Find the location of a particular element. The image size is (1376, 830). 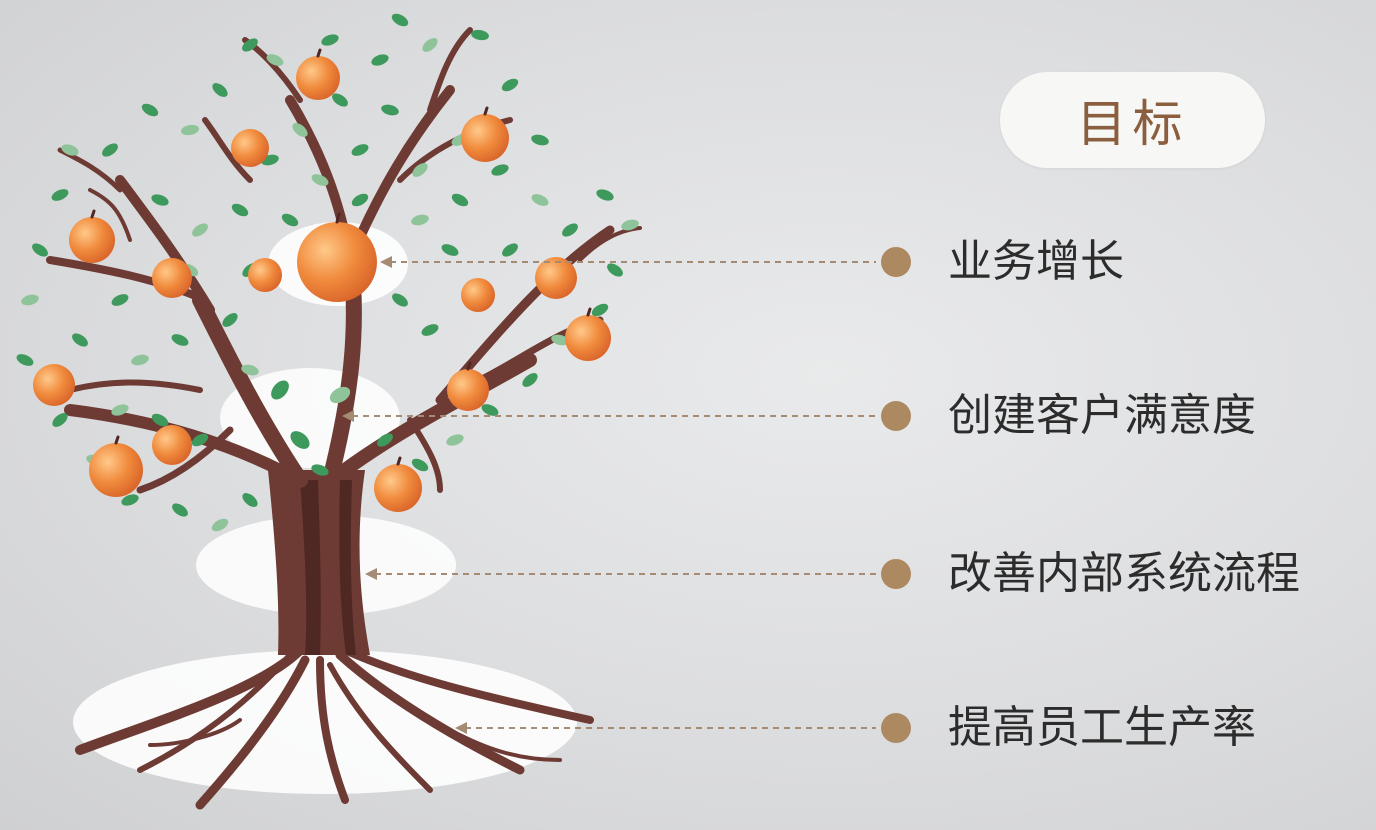

diagram-title: 目标 is located at coordinates (1132, 124).